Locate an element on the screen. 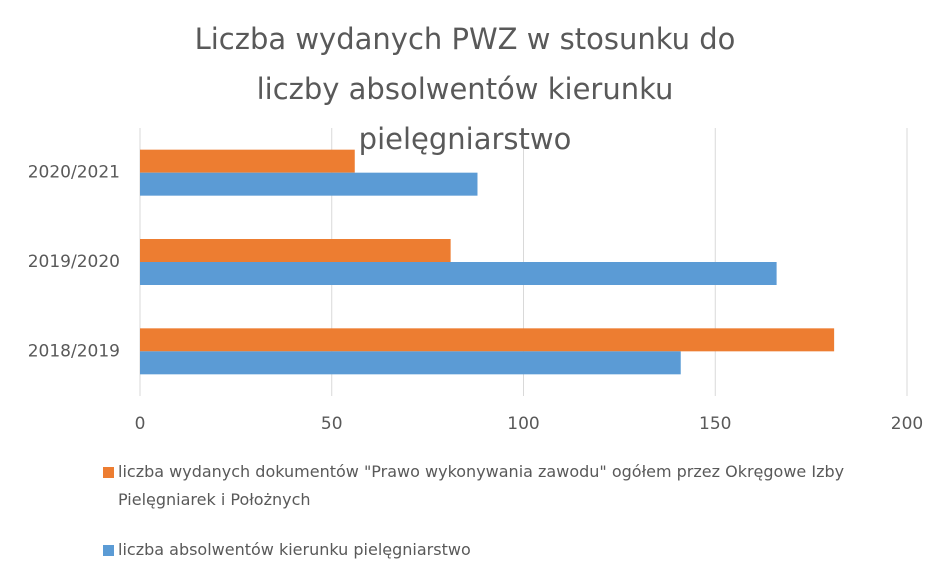  x-tick-label: 100 is located at coordinates (523, 424).